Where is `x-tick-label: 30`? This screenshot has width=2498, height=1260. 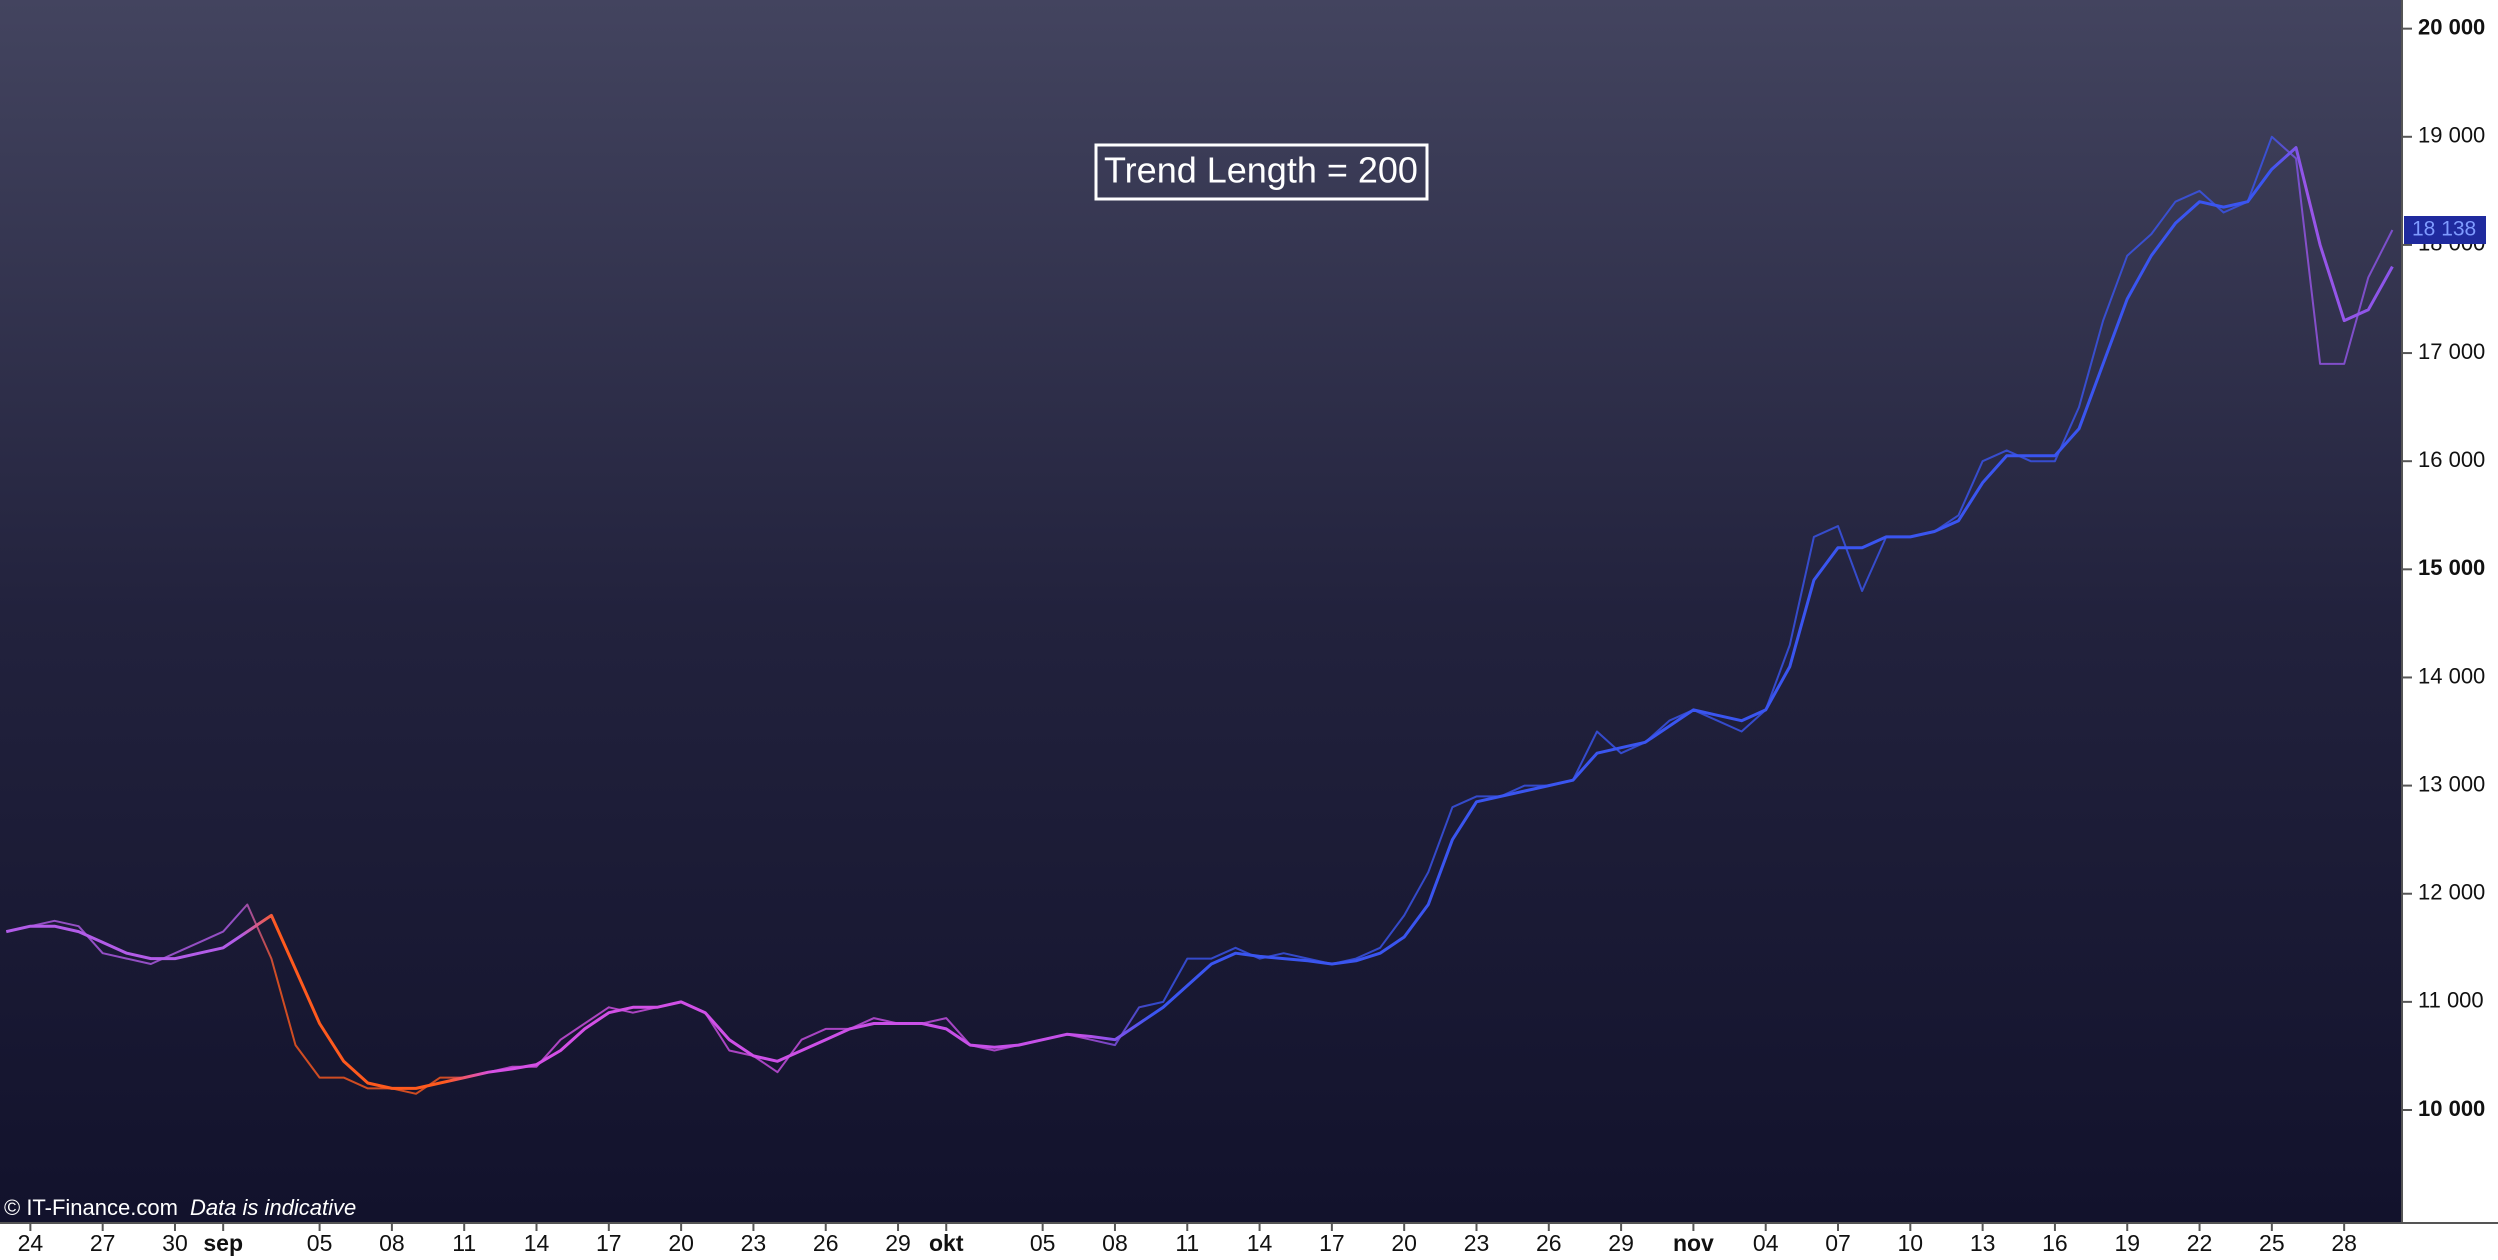 x-tick-label: 30 is located at coordinates (175, 1243).